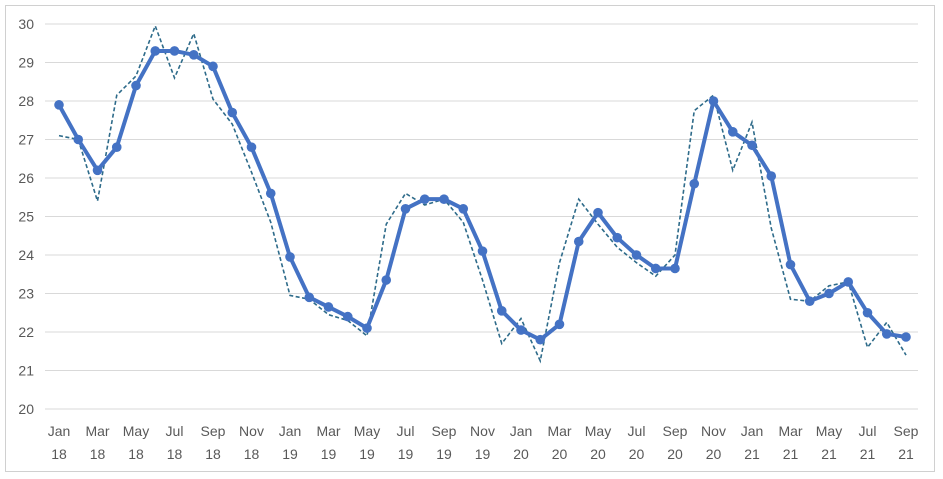  Describe the element at coordinates (26, 140) in the screenshot. I see `y-tick-label: 27` at that location.